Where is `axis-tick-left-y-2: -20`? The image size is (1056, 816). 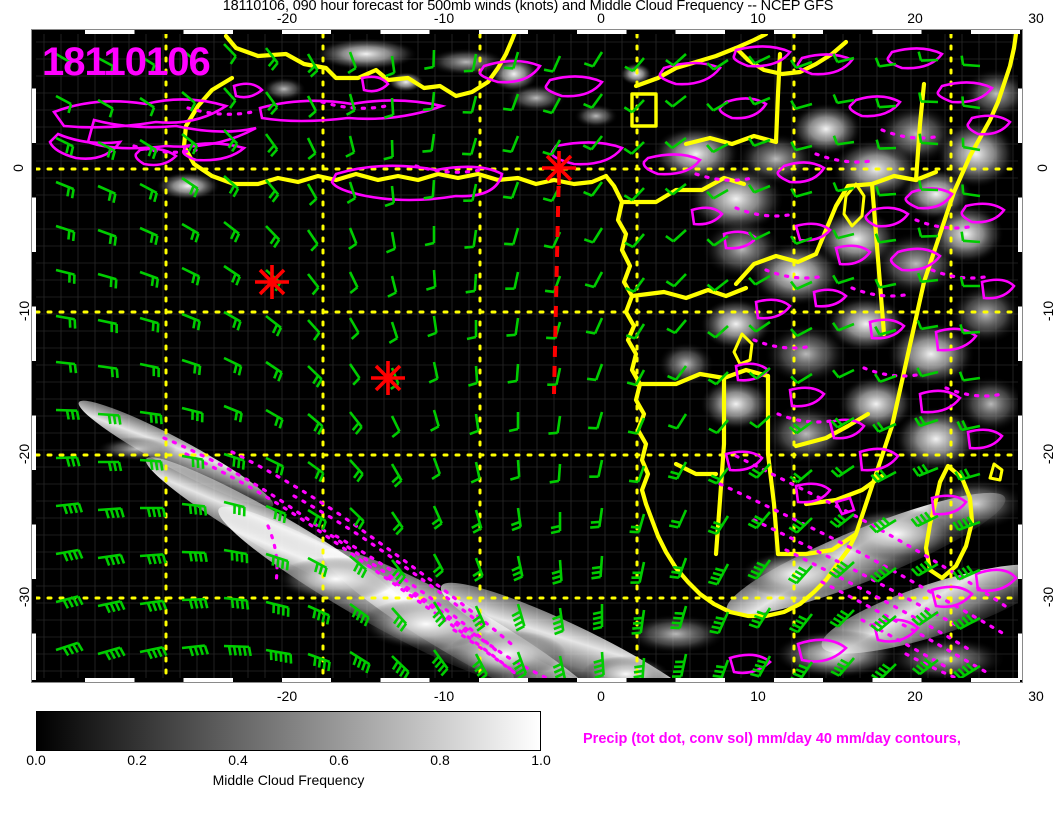
axis-tick-left-y-2: -20 is located at coordinates (24, 454).